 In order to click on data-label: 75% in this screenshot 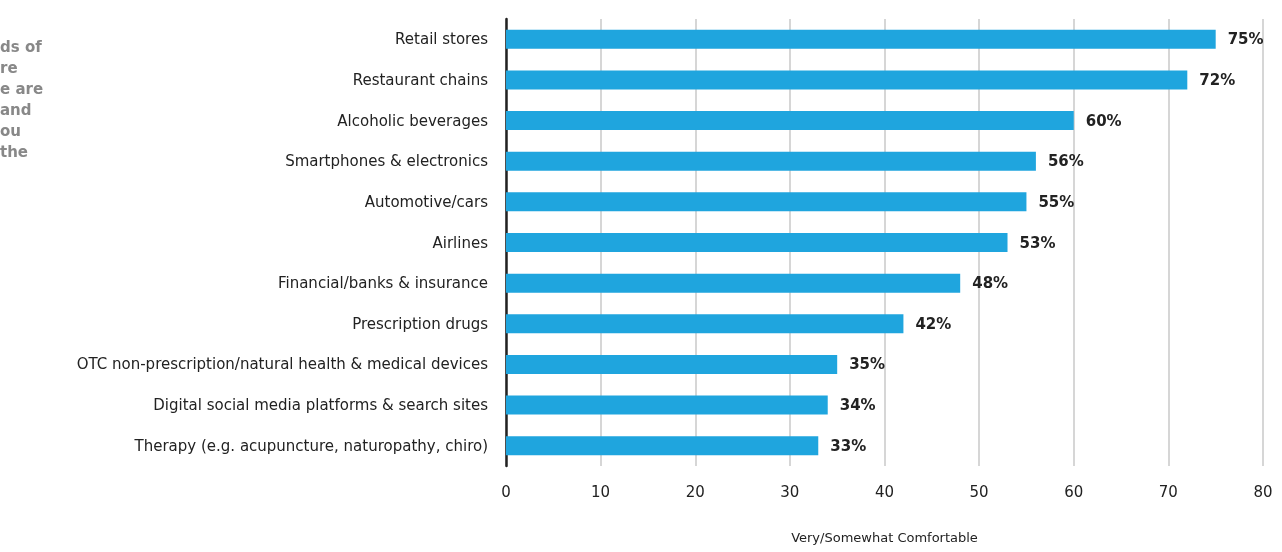, I will do `click(1245, 39)`.